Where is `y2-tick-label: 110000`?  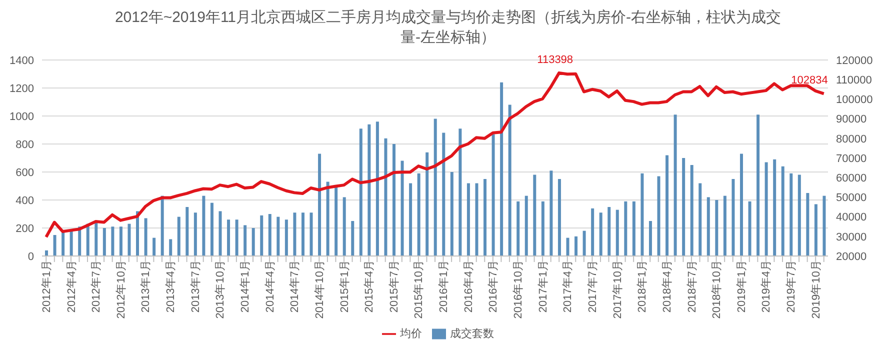 y2-tick-label: 110000 is located at coordinates (854, 80).